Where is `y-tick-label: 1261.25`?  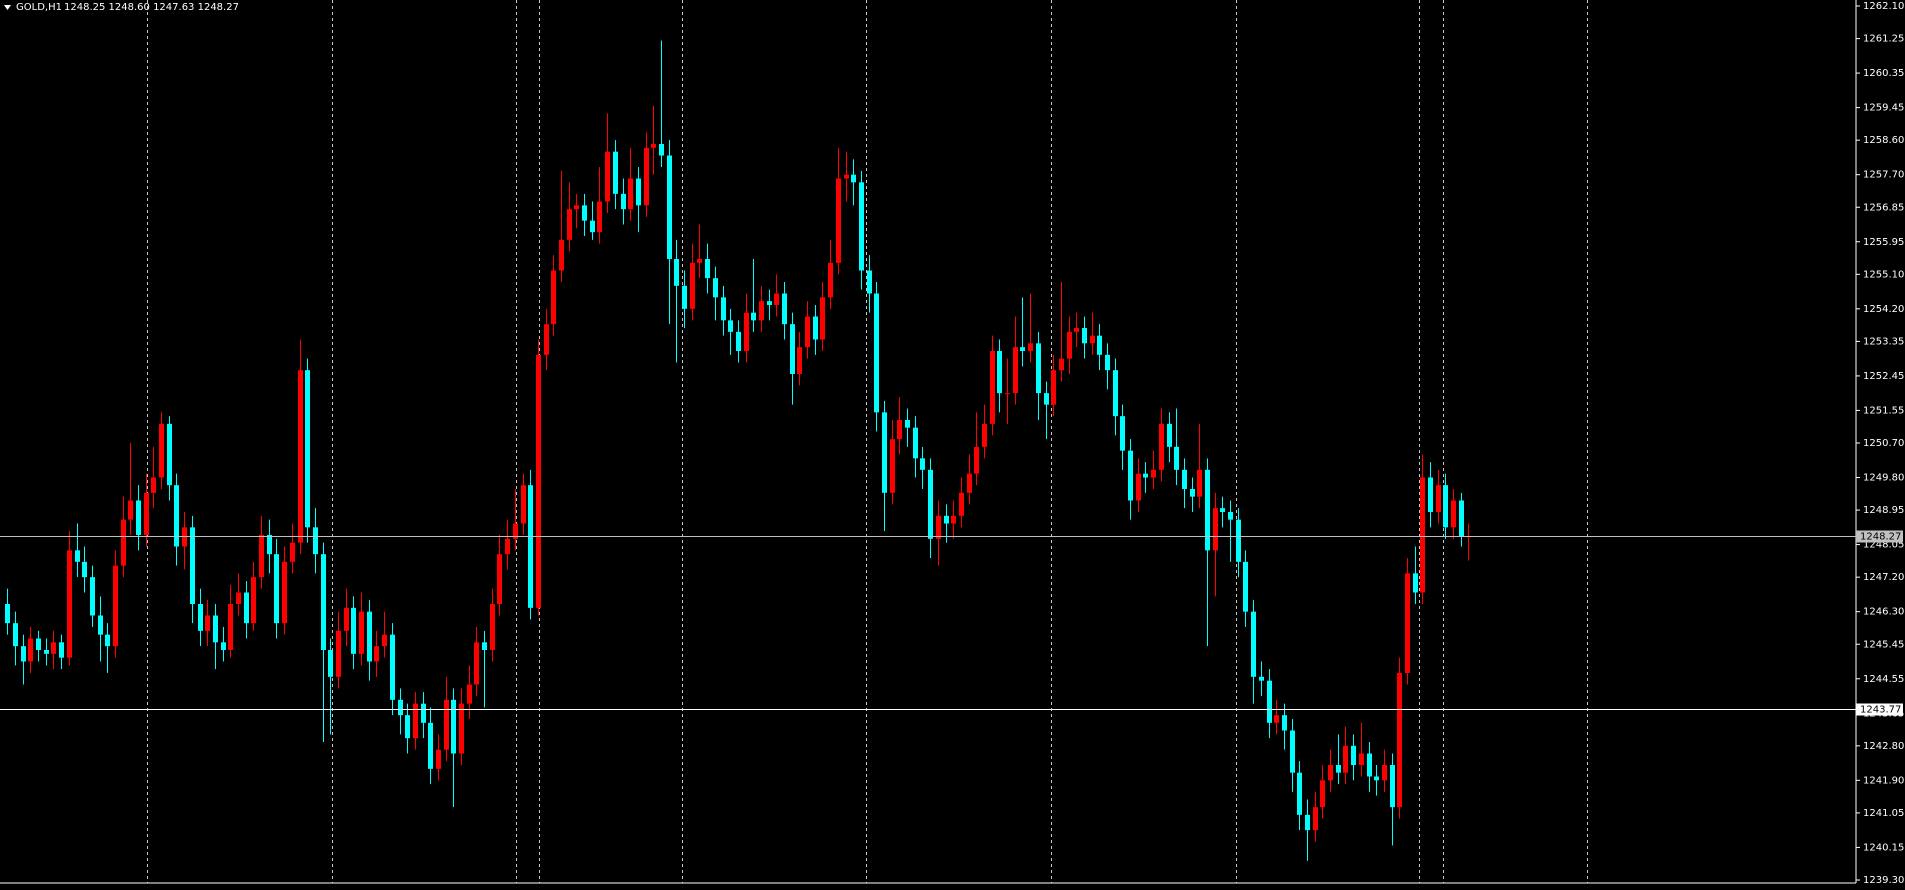 y-tick-label: 1261.25 is located at coordinates (1883, 39).